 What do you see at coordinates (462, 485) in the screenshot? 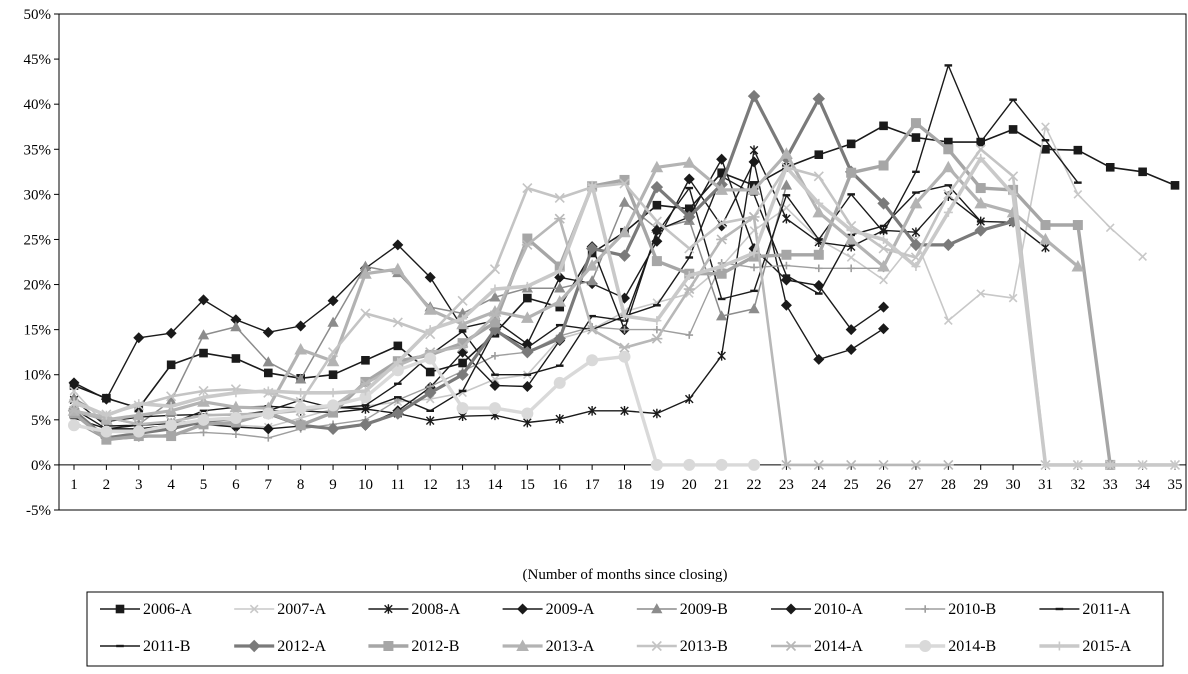
I see `x-tick-label: 13` at bounding box center [462, 485].